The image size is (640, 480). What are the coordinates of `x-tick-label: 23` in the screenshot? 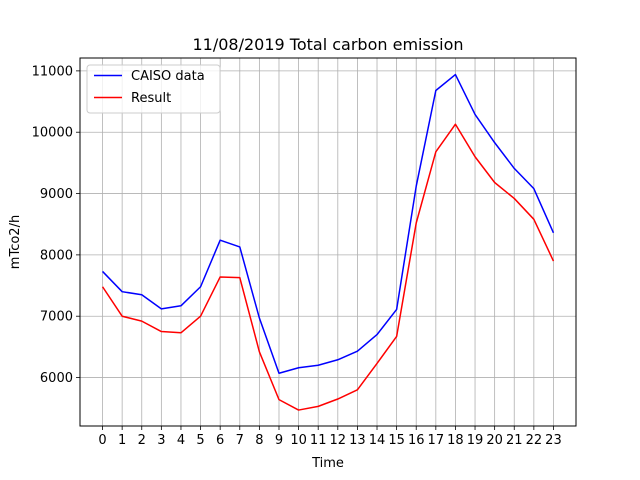 It's located at (553, 440).